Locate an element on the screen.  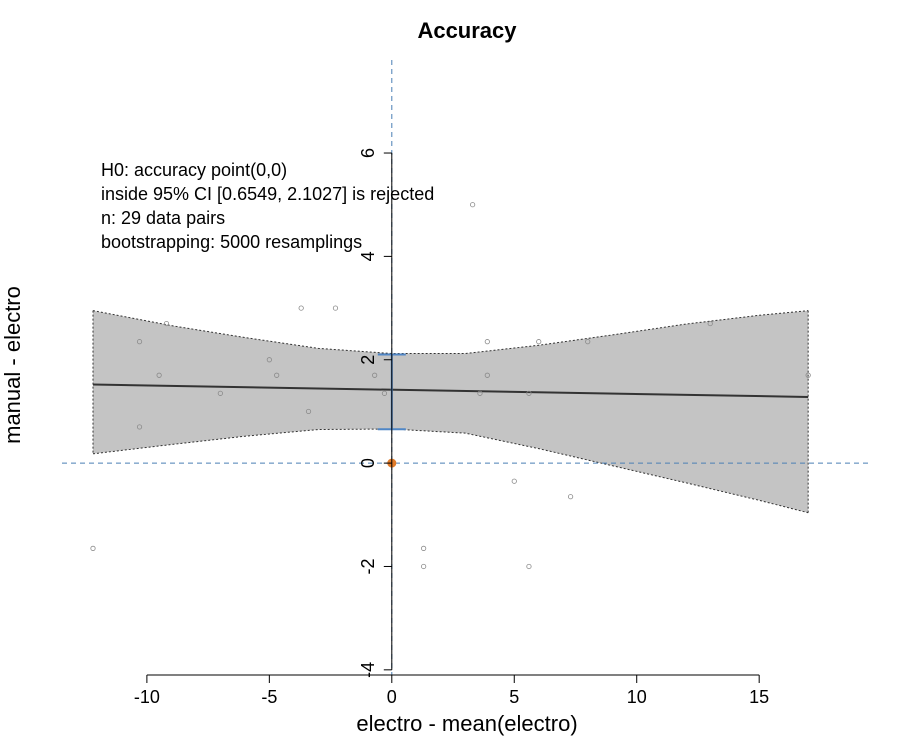
annotation-bootstrap: bootstrapping: 5000 resamplings is located at coordinates (231, 242).